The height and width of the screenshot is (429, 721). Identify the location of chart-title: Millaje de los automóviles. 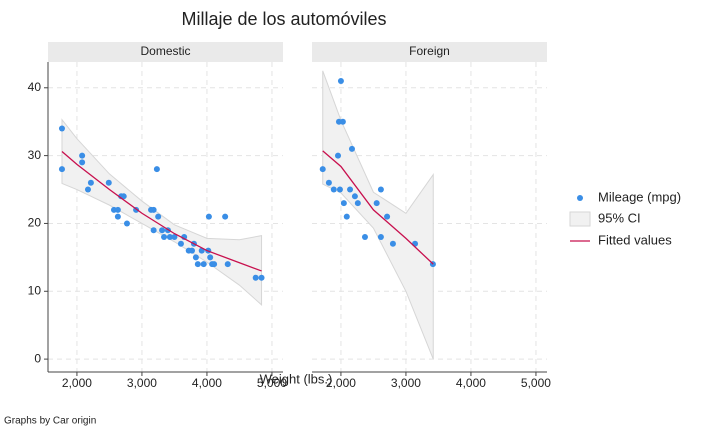
(283, 19).